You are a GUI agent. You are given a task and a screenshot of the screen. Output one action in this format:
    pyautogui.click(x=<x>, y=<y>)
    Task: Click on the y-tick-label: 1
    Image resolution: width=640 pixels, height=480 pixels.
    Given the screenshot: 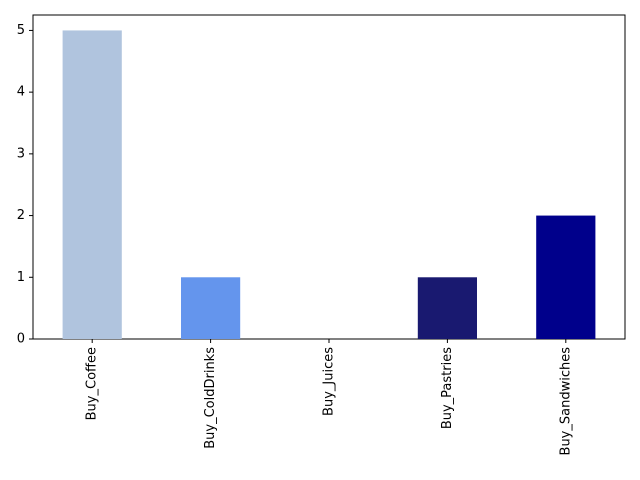 What is the action you would take?
    pyautogui.click(x=21, y=277)
    